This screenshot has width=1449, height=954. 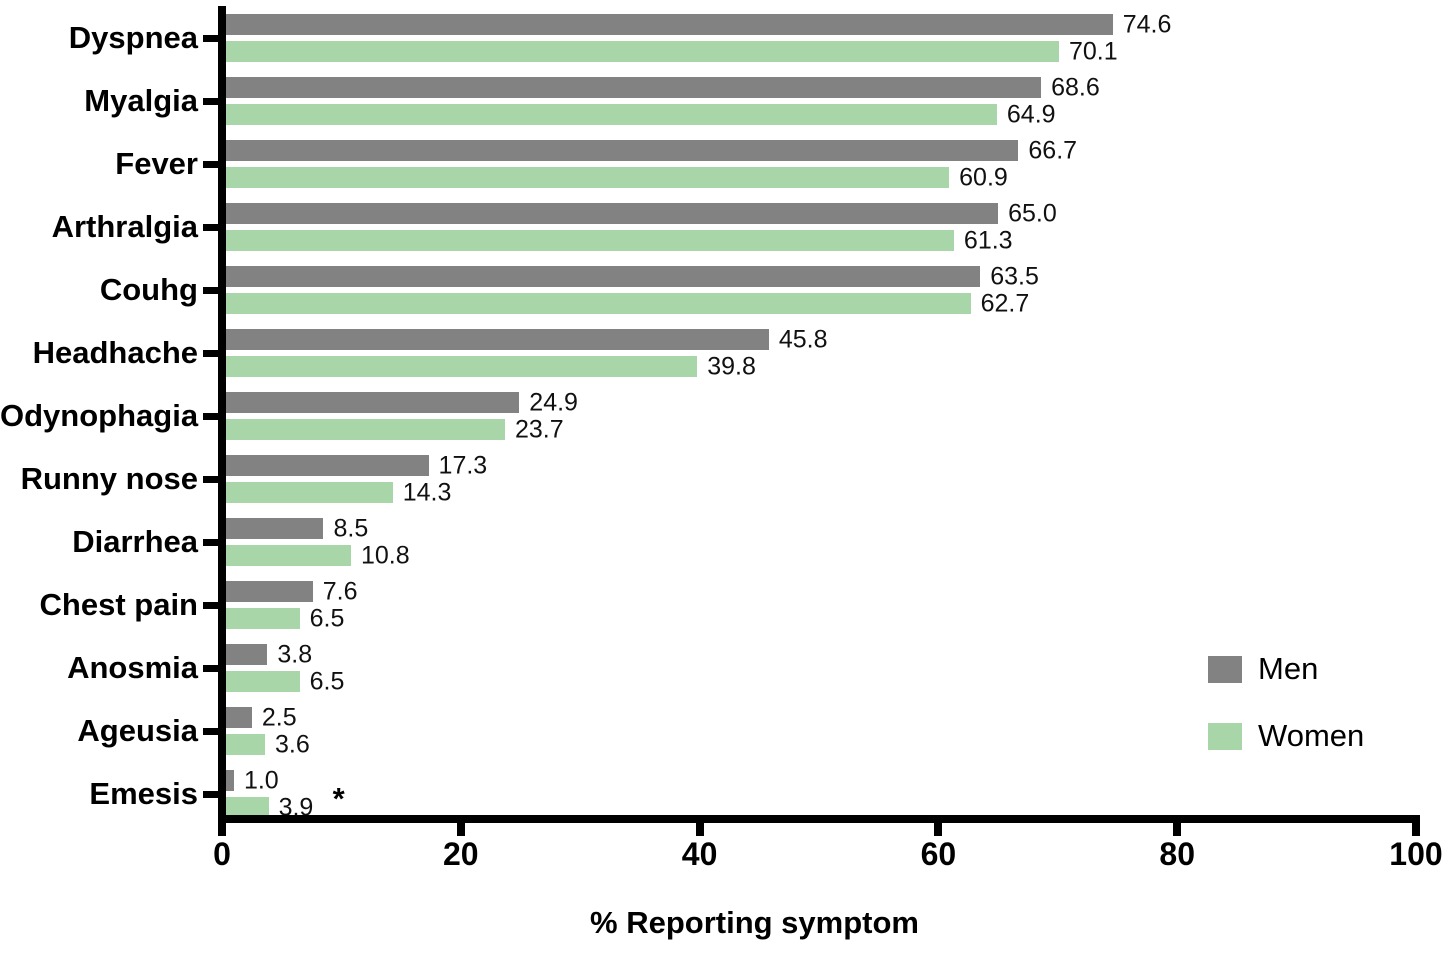 What do you see at coordinates (288, 555) in the screenshot?
I see `bar-women-diarrhea` at bounding box center [288, 555].